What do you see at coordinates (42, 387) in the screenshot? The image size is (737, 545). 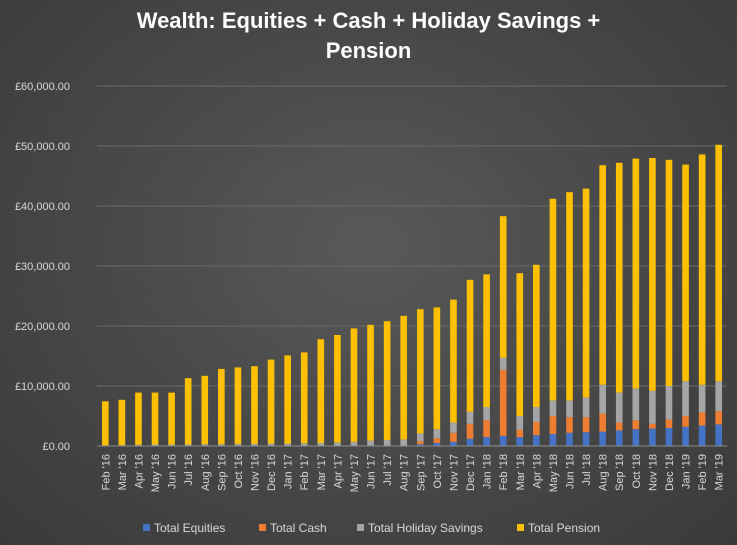 I see `y-tick-label: £10,000.00` at bounding box center [42, 387].